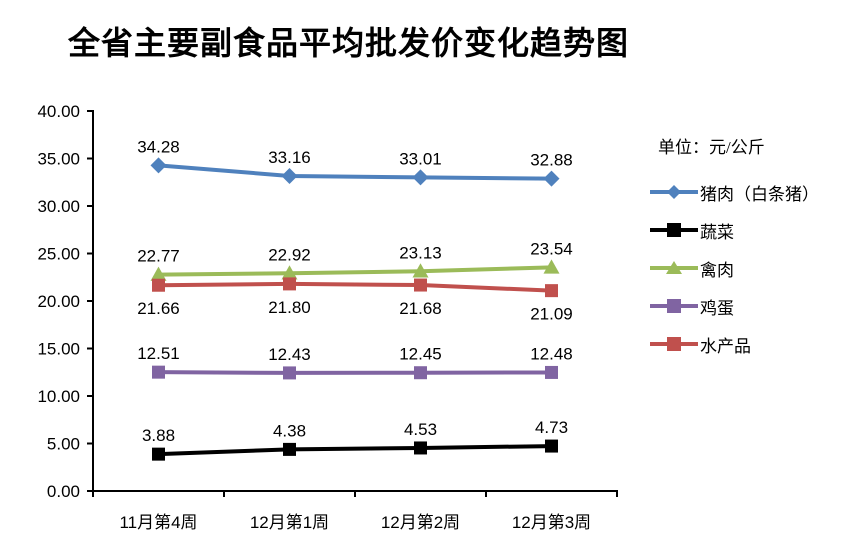  Describe the element at coordinates (289, 522) in the screenshot. I see `x-axis-category-label: 12月第1周` at that location.